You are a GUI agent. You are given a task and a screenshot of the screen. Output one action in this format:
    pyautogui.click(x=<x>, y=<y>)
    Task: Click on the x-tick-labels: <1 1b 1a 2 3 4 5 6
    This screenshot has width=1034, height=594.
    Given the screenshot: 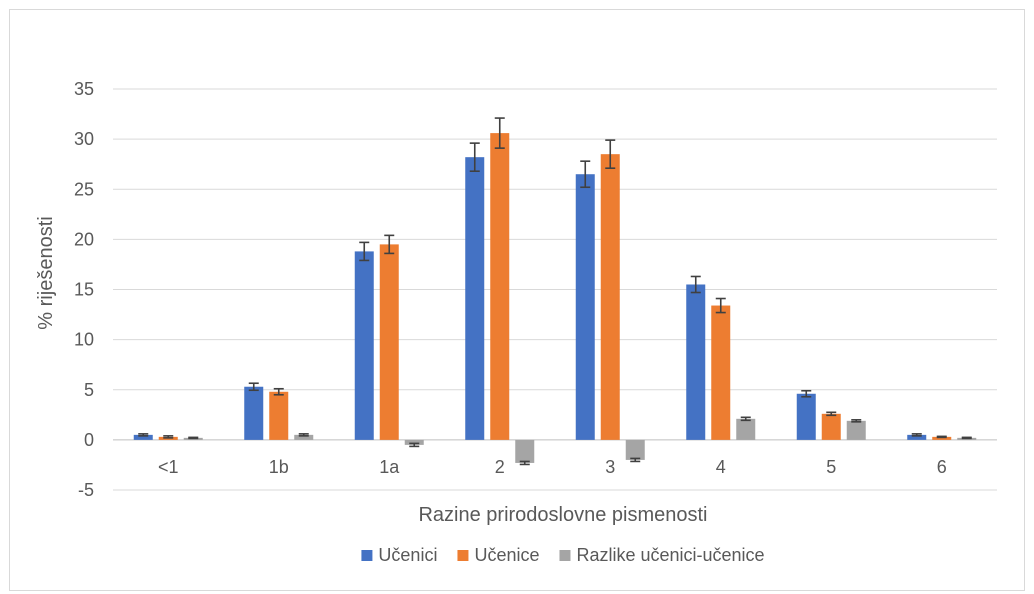 What is the action you would take?
    pyautogui.click(x=552, y=467)
    